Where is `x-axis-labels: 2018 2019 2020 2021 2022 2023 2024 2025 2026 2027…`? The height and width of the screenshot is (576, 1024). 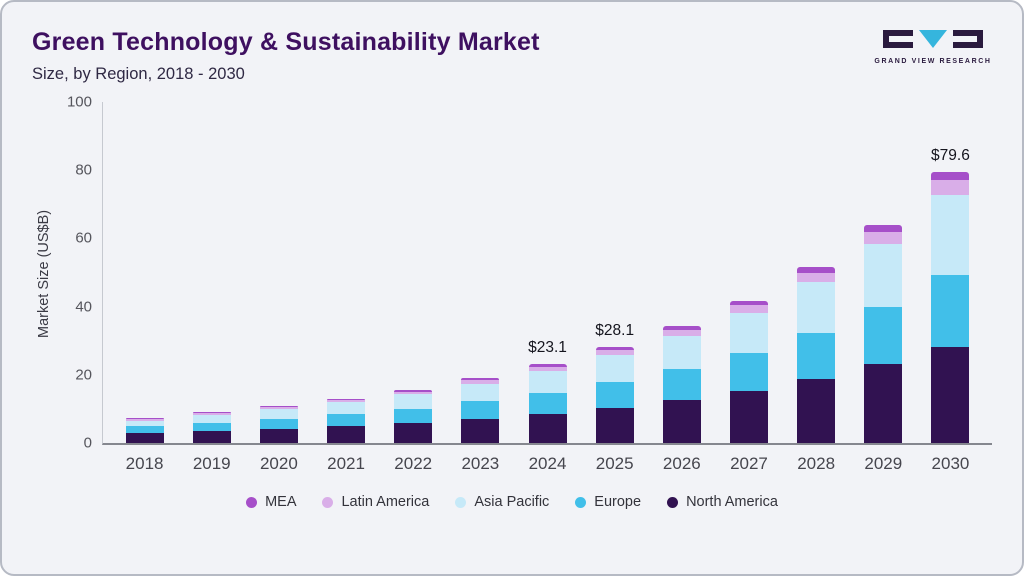 x-axis-labels: 2018 2019 2020 2021 2022 2023 2024 2025 2026 2027… is located at coordinates (547, 464).